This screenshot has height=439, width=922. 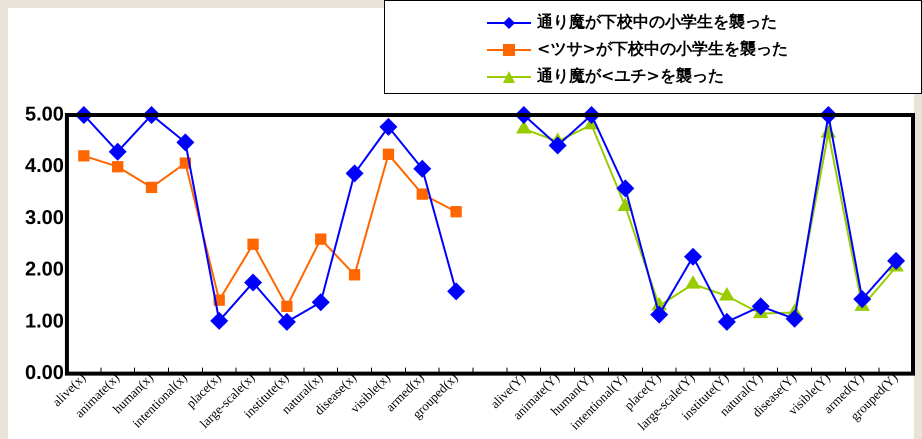 What do you see at coordinates (662, 49) in the screenshot?
I see `legend-label: <ツサ>が下校中の小学生を襲った` at bounding box center [662, 49].